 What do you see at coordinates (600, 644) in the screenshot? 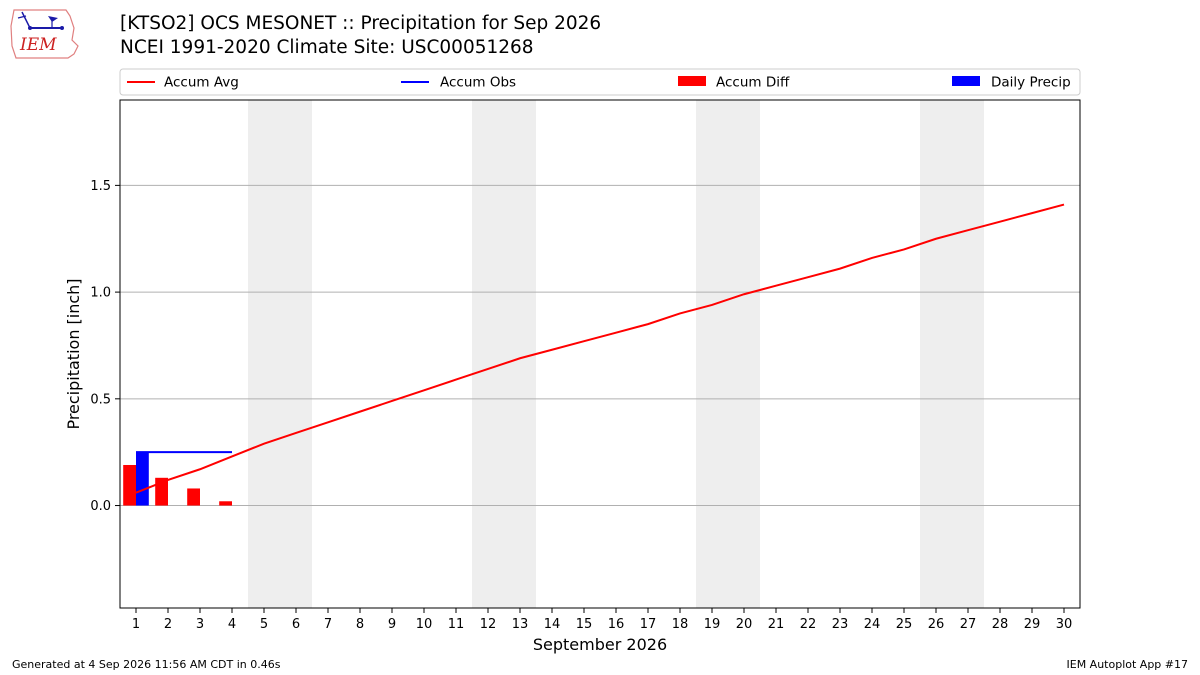
I see `x-axis-label: September 2026` at bounding box center [600, 644].